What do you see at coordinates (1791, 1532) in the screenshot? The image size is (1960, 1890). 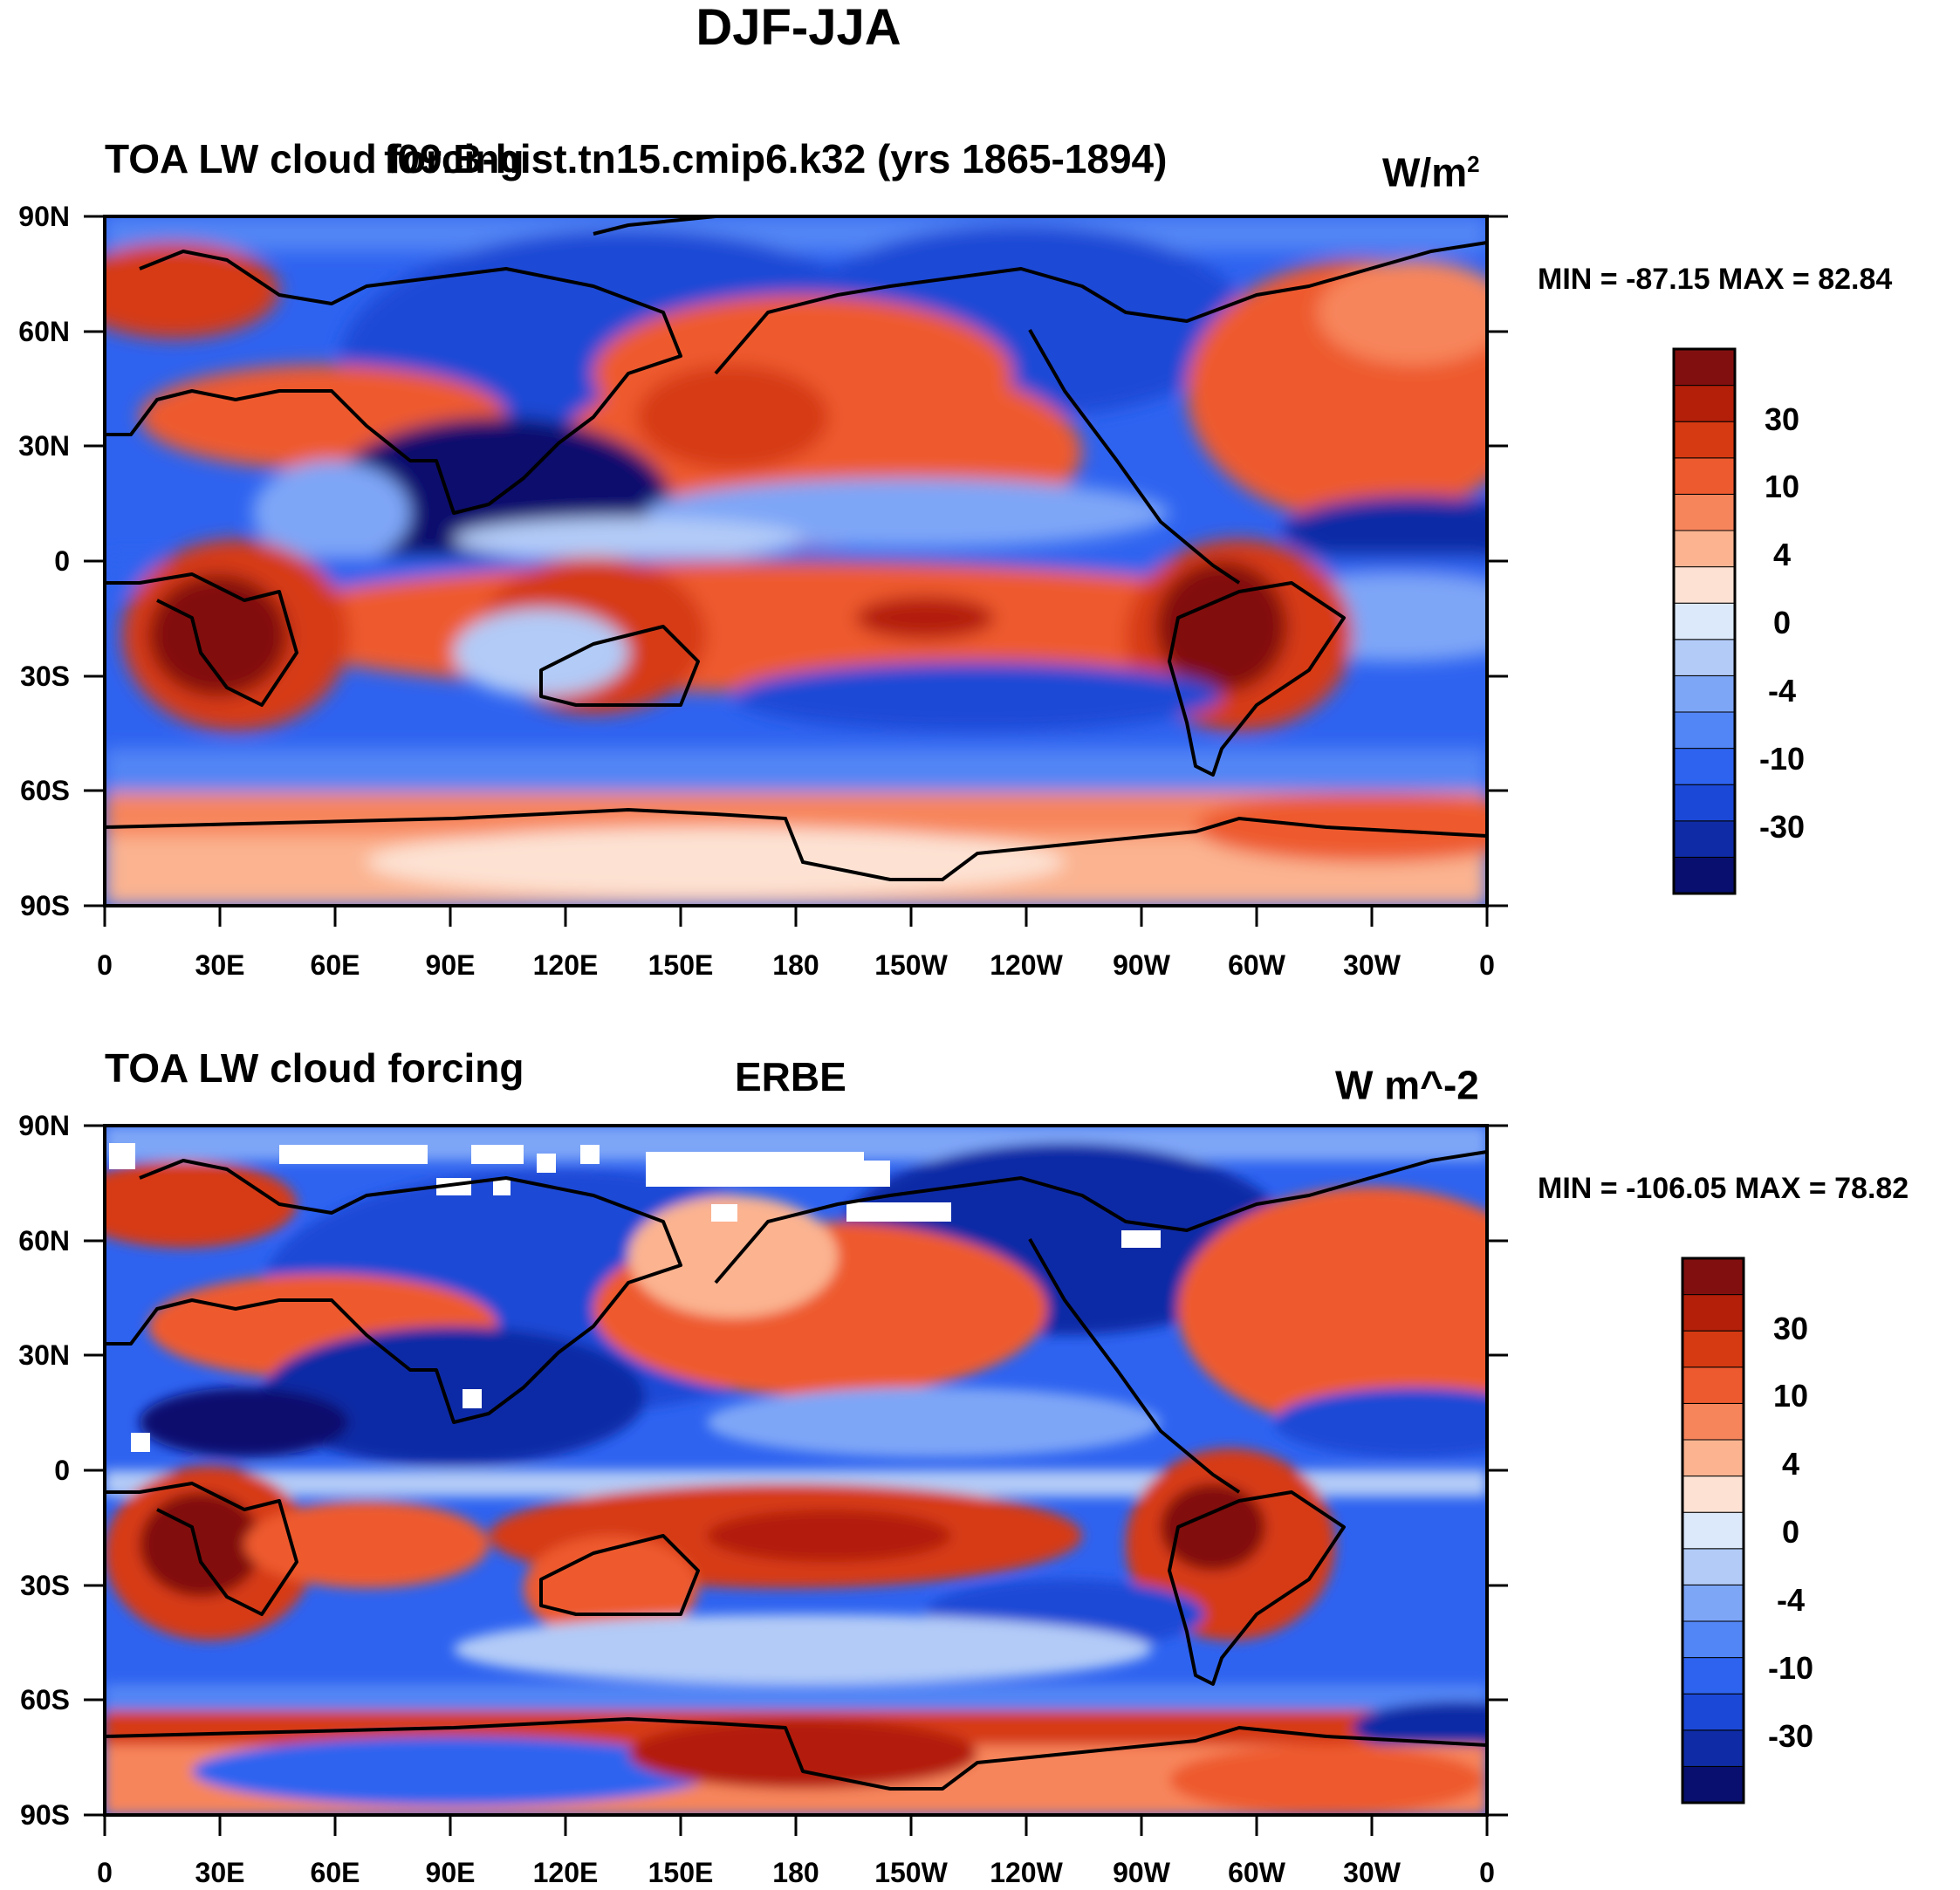 I see `p2-cb-0: 0` at bounding box center [1791, 1532].